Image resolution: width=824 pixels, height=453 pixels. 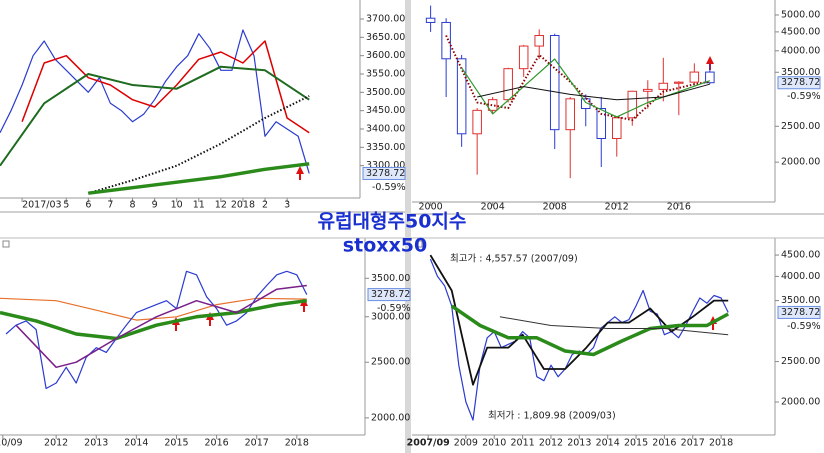 What do you see at coordinates (392, 222) in the screenshot?
I see `page-title: 유럽대형주50지수` at bounding box center [392, 222].